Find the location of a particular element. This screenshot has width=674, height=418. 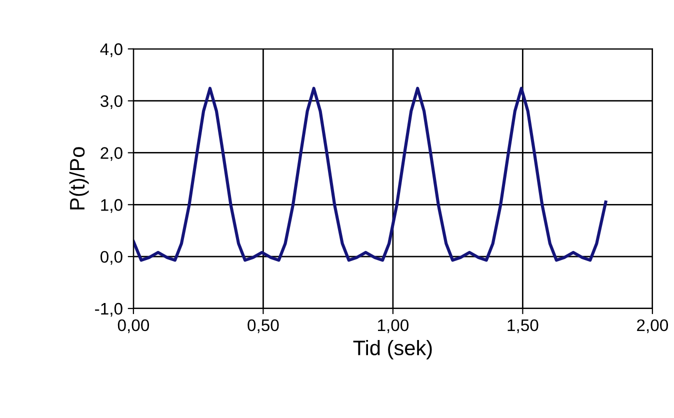

y-tick-label: 1,0 is located at coordinates (111, 206).